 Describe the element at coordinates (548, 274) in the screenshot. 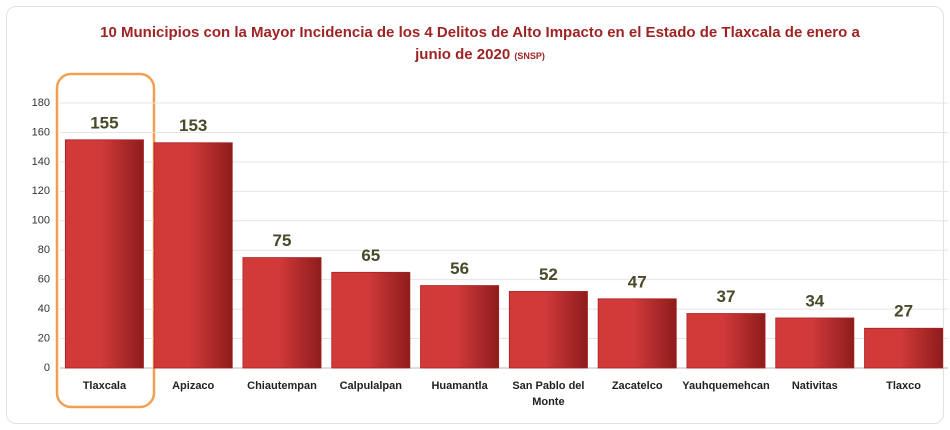

I see `data-label: 52` at that location.